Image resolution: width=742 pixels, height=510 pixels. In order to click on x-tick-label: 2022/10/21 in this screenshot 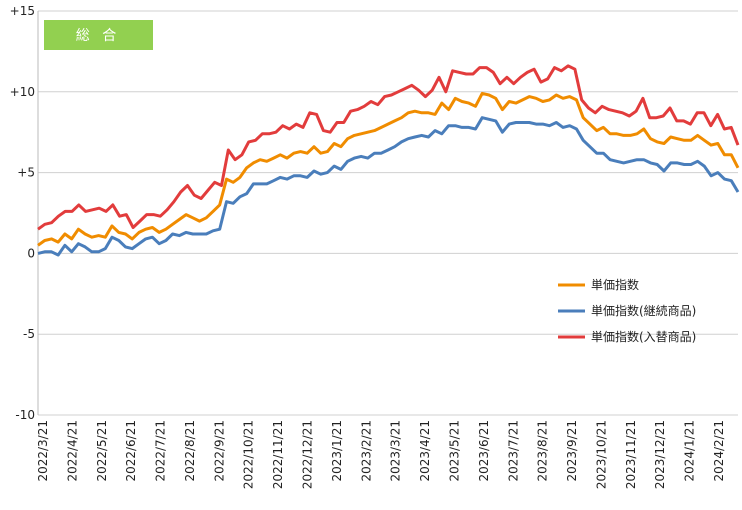, I will do `click(249, 454)`.